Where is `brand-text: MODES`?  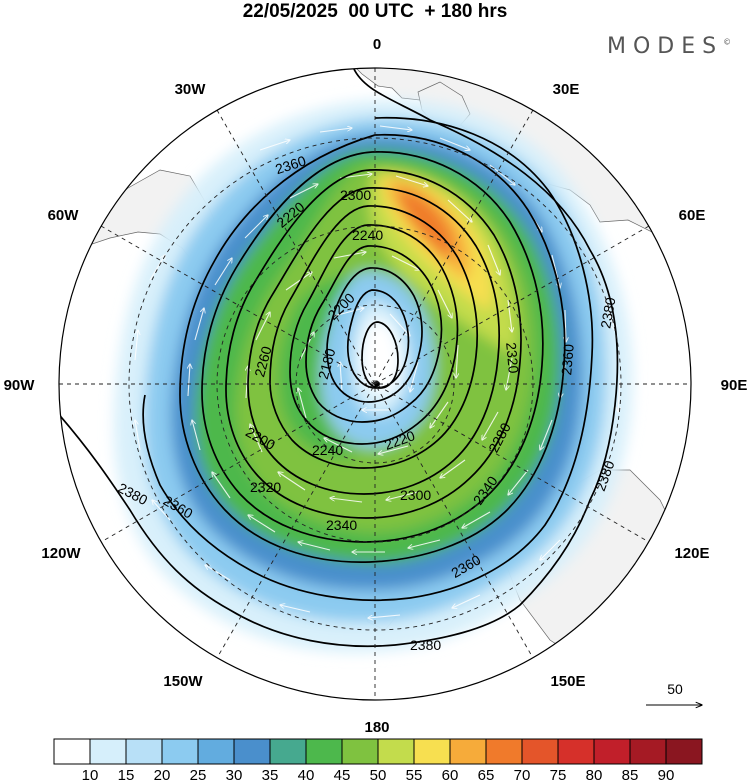 brand-text: MODES is located at coordinates (665, 46).